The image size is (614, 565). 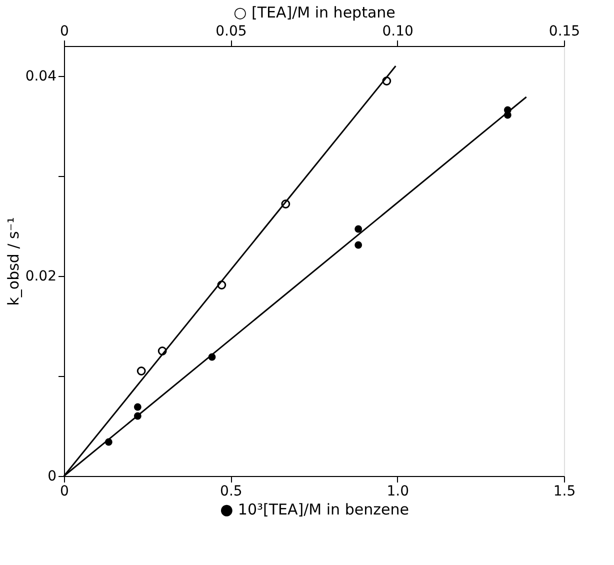 I want to click on x2-tick-label: 0.05, so click(x=231, y=32).